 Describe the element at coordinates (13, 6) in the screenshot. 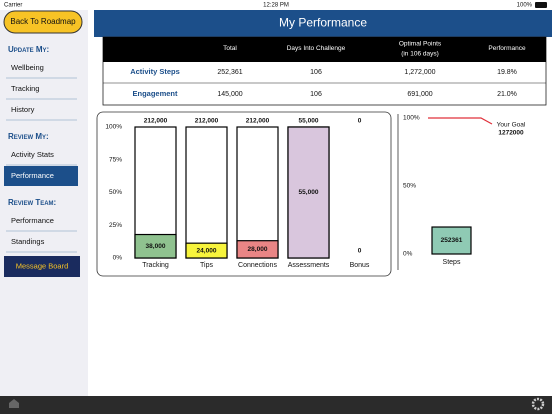

I see `carrier: Carrier` at that location.